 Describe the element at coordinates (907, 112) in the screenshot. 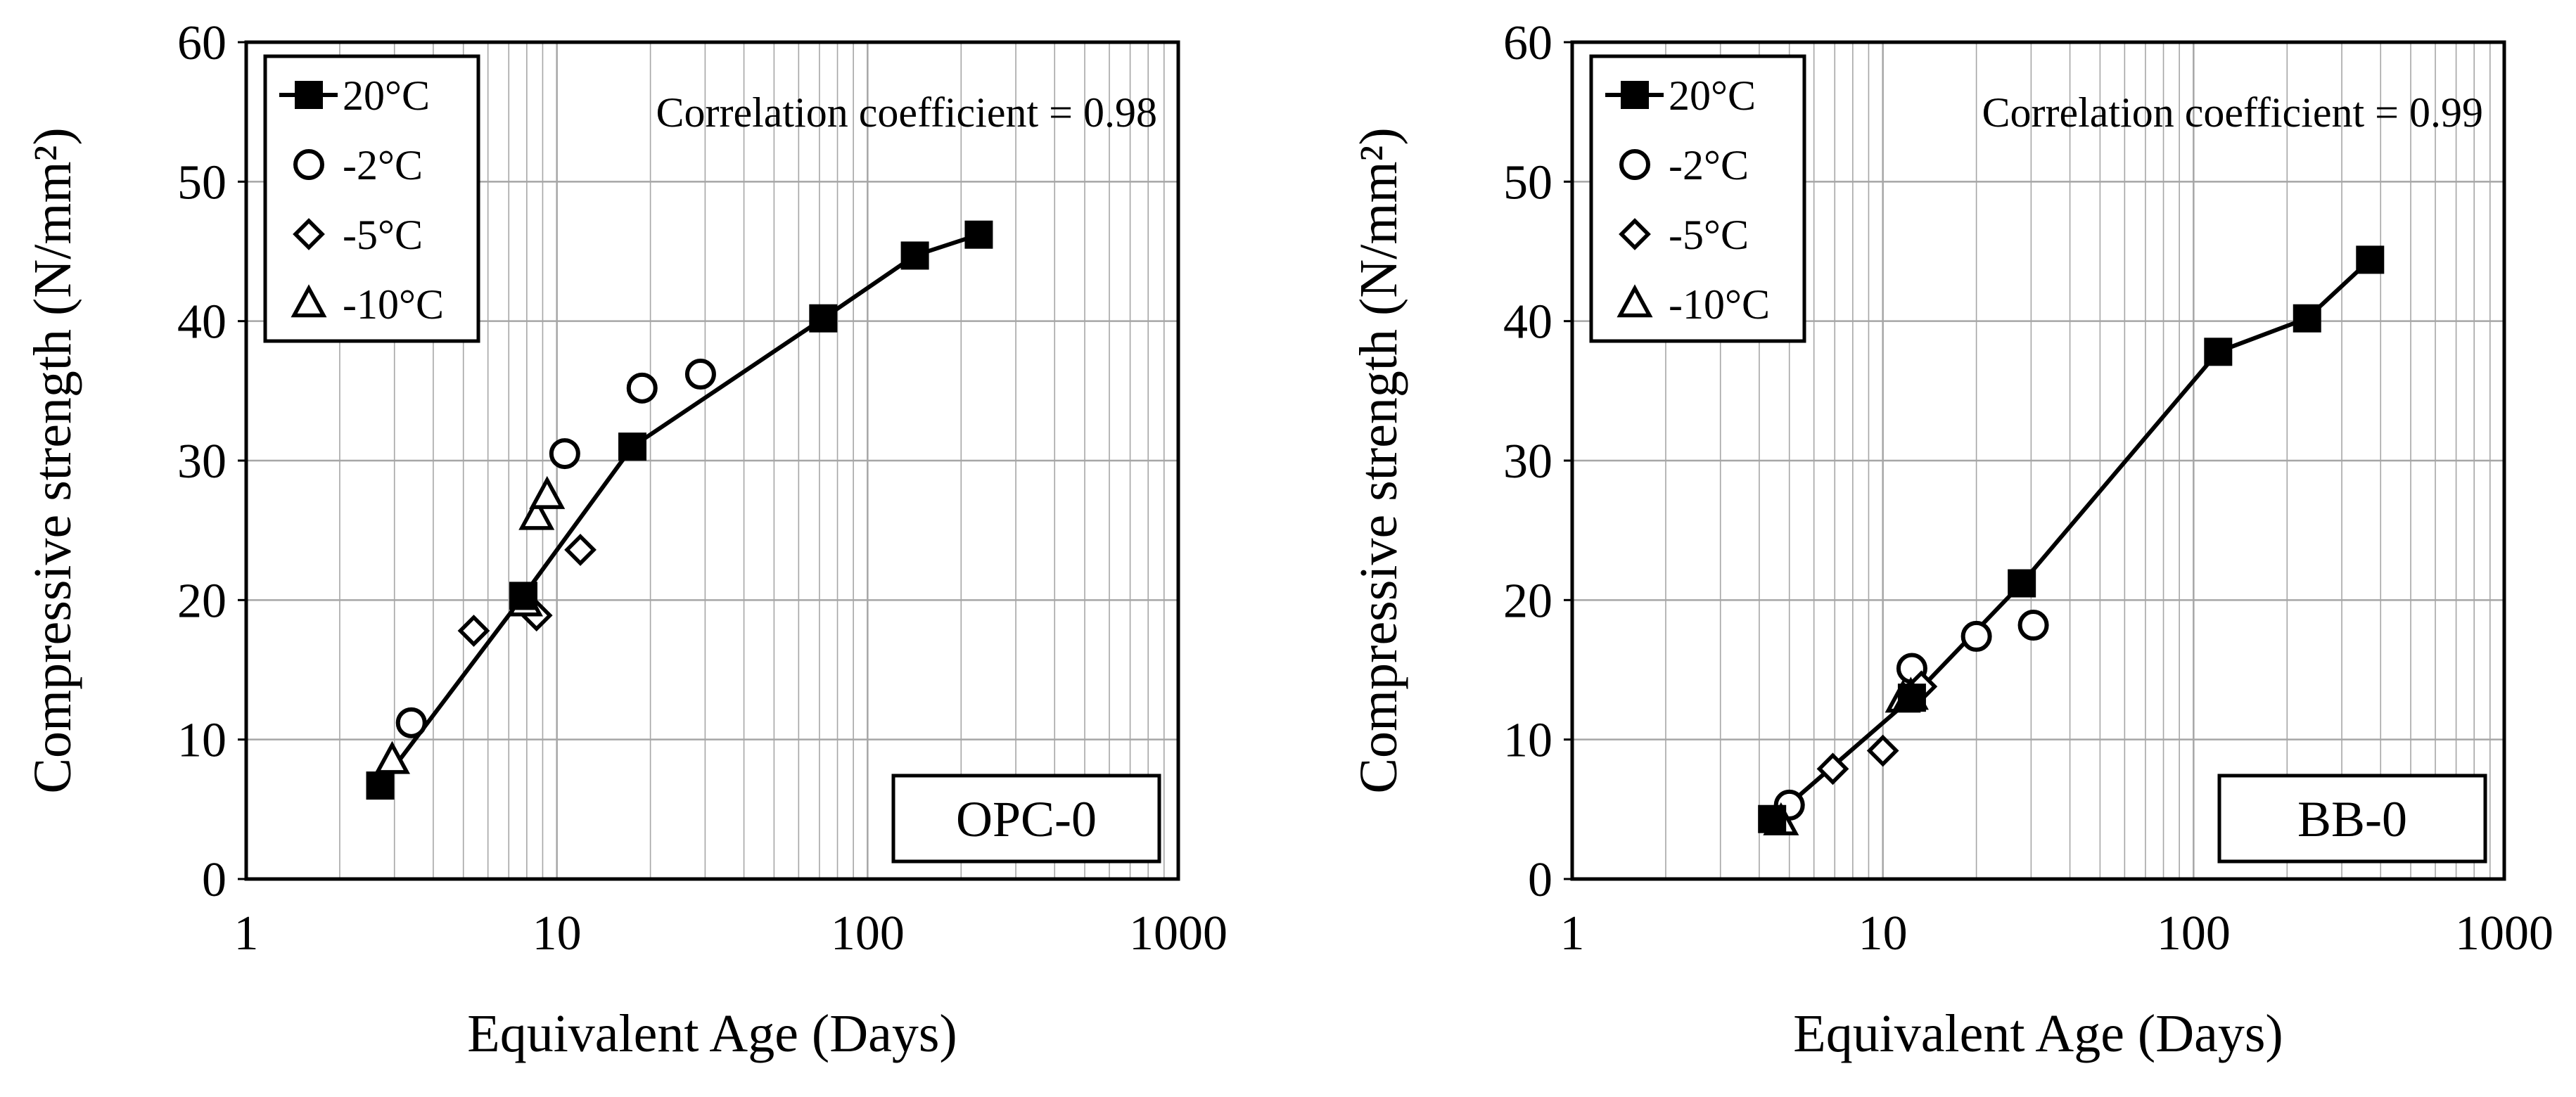

I see `correlation-annotation: Correlation coefficient = 0.98` at that location.